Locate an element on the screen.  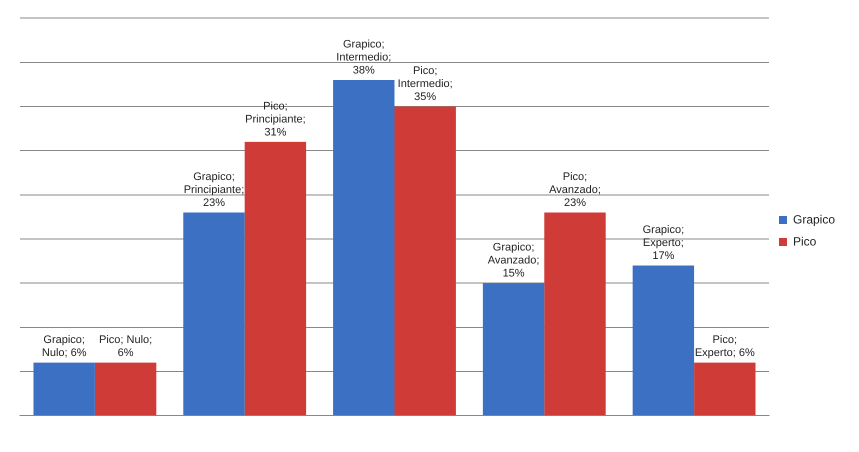
data-label: Grapico; Intermedio; 38% is located at coordinates (364, 57).